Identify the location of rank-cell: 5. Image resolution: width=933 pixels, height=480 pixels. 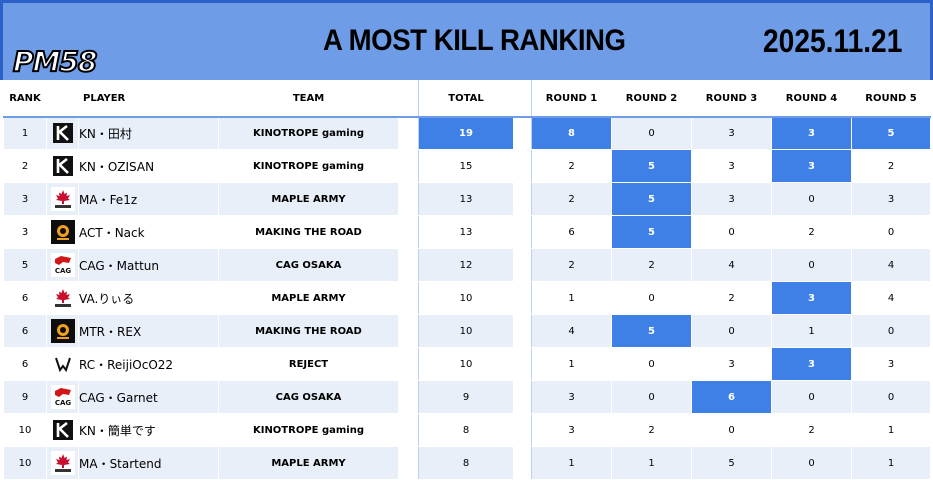
(25, 265).